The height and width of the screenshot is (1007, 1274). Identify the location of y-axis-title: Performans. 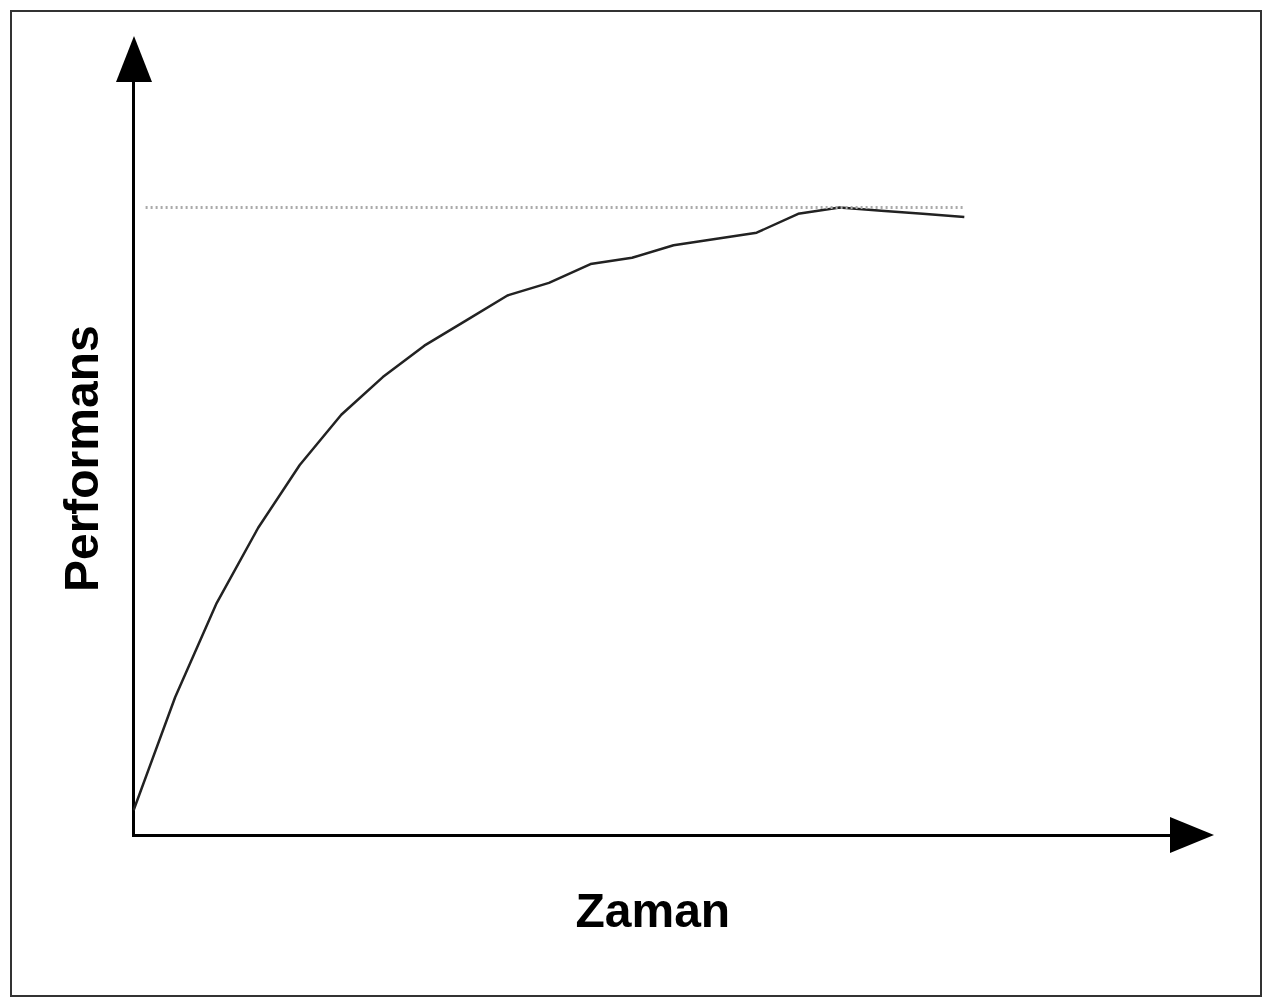
(82, 459).